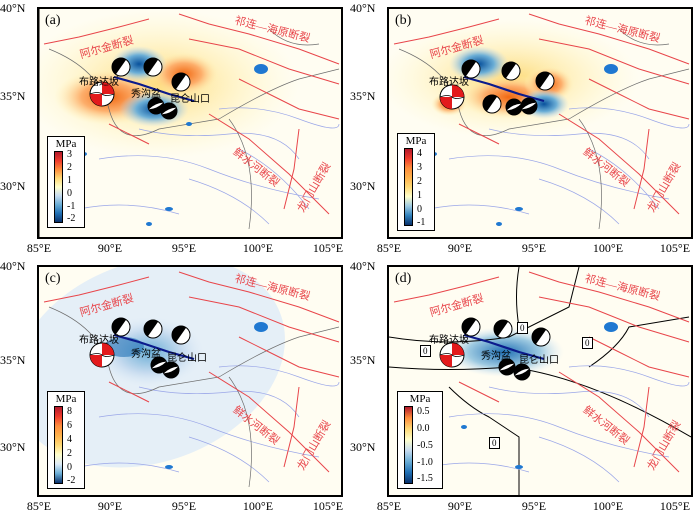 This screenshot has height=515, width=700. What do you see at coordinates (66, 440) in the screenshot?
I see `colorbar-c: MPa 8 6 4 2 0 -2` at bounding box center [66, 440].